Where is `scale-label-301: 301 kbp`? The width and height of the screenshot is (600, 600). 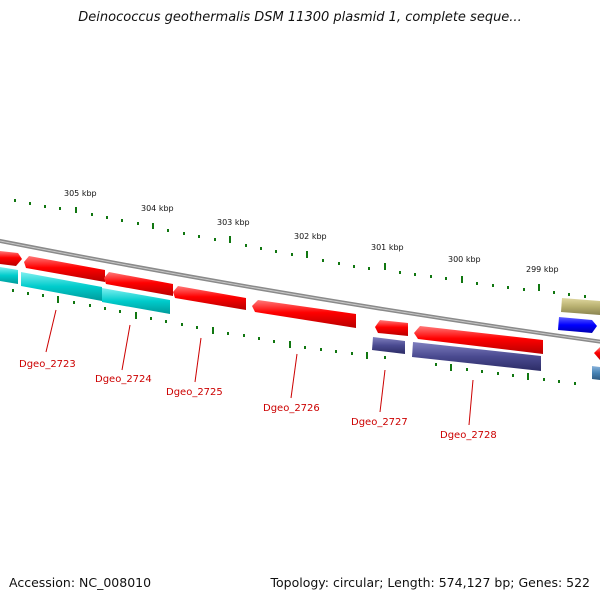
scale-label-301: 301 kbp is located at coordinates (387, 247).